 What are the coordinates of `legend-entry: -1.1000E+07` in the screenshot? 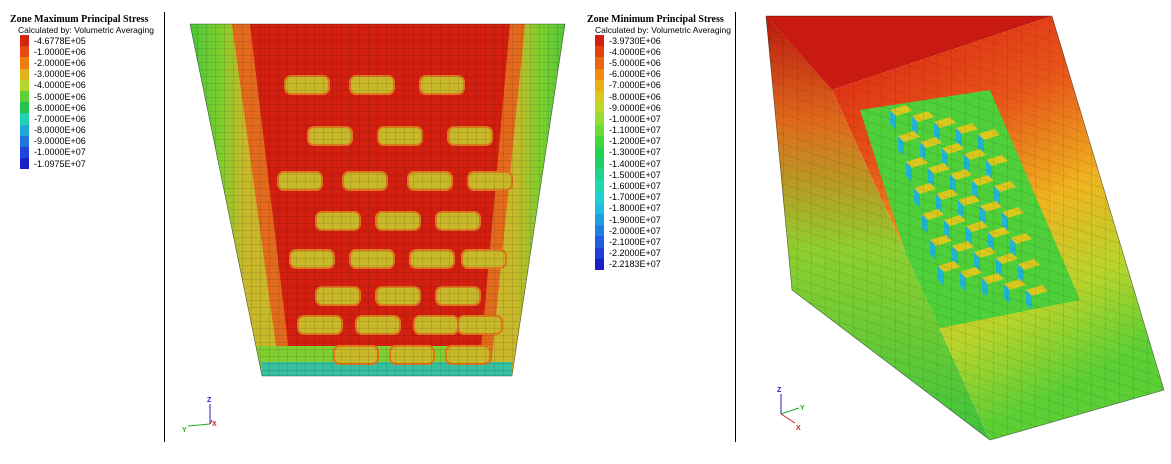 It's located at (663, 130).